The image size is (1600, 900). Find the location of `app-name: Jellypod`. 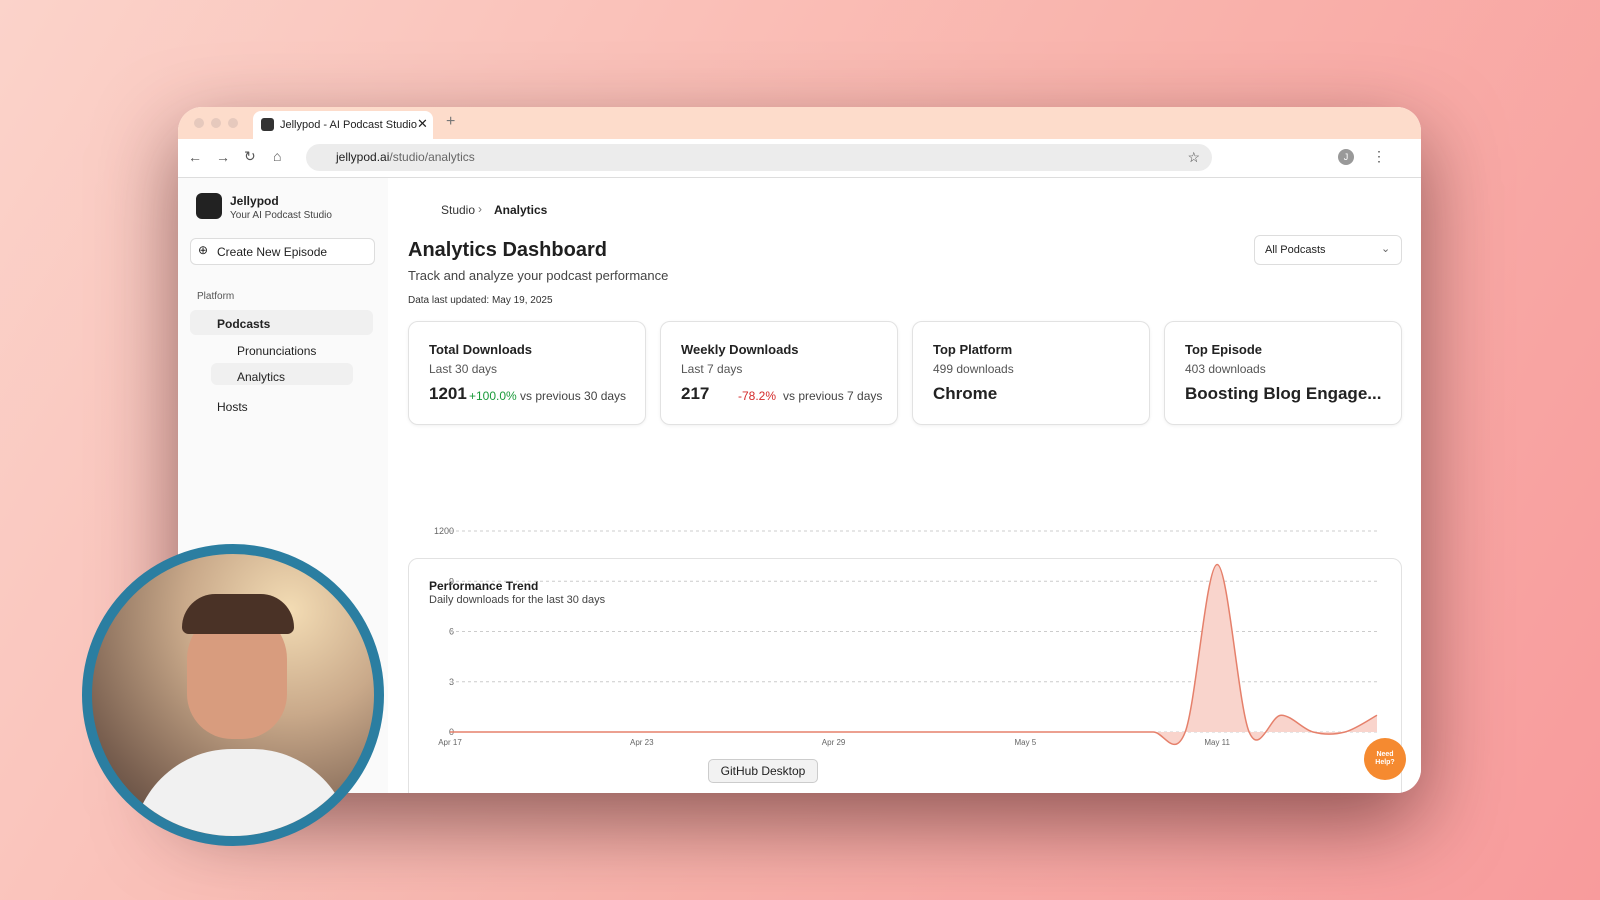

app-name: Jellypod is located at coordinates (254, 201).